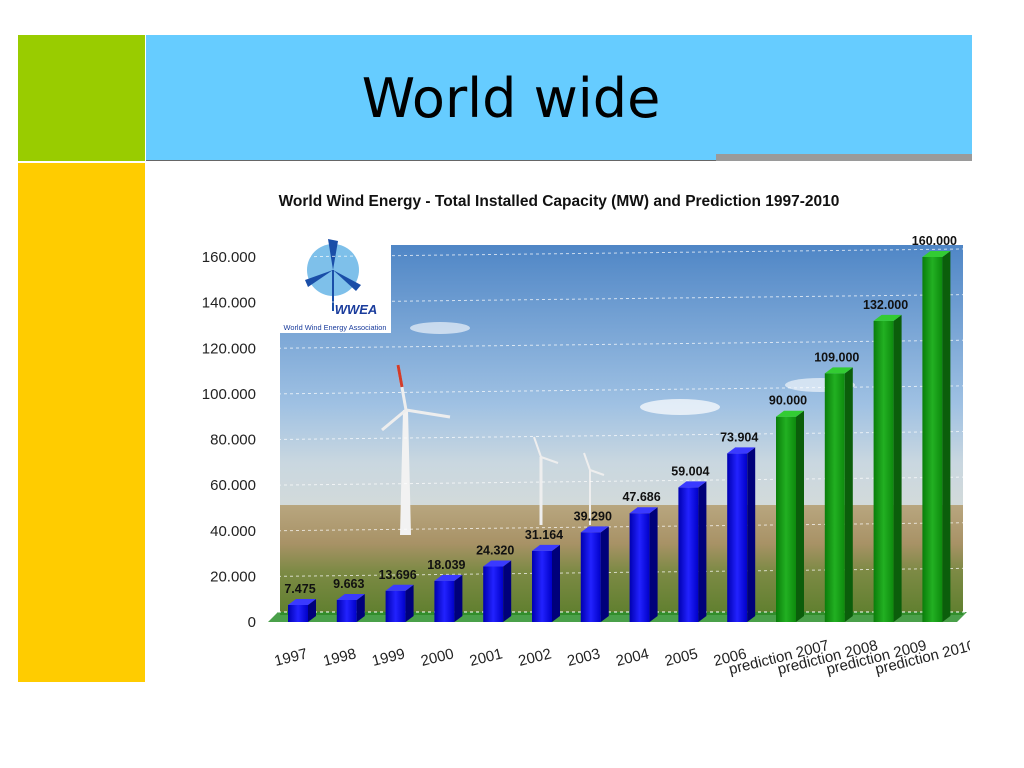 This screenshot has height=768, width=1024. I want to click on value-label: 13.696, so click(397, 575).